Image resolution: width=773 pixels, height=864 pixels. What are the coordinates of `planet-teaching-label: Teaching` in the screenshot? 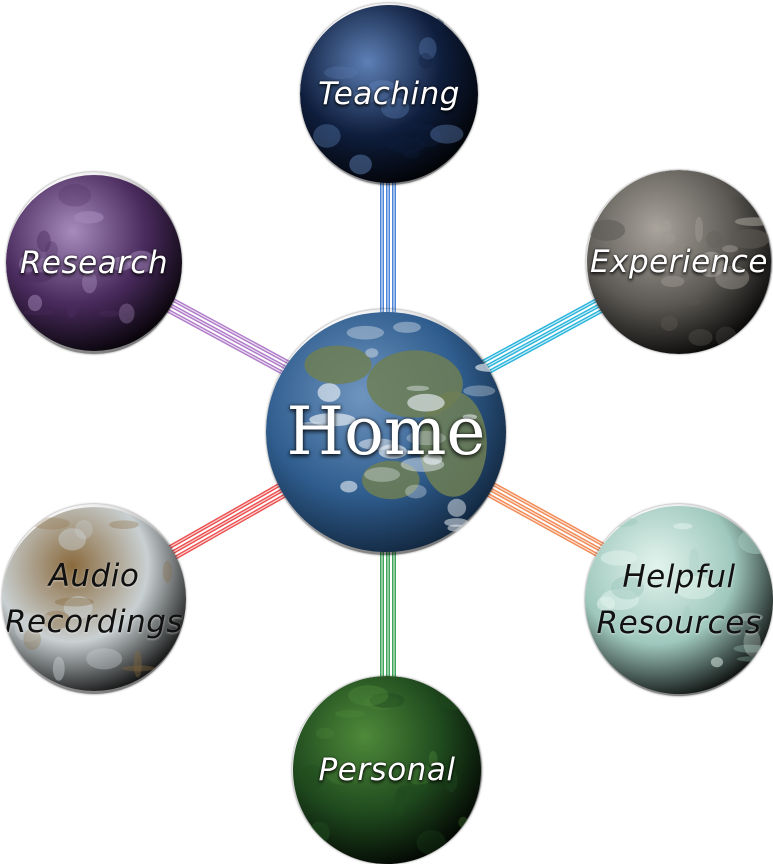 It's located at (389, 94).